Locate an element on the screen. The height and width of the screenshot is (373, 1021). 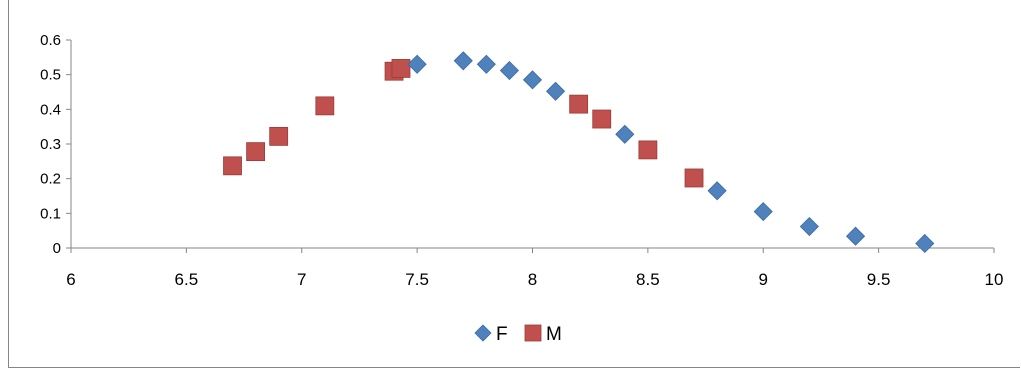
x-tick-label: 8.5 is located at coordinates (648, 279).